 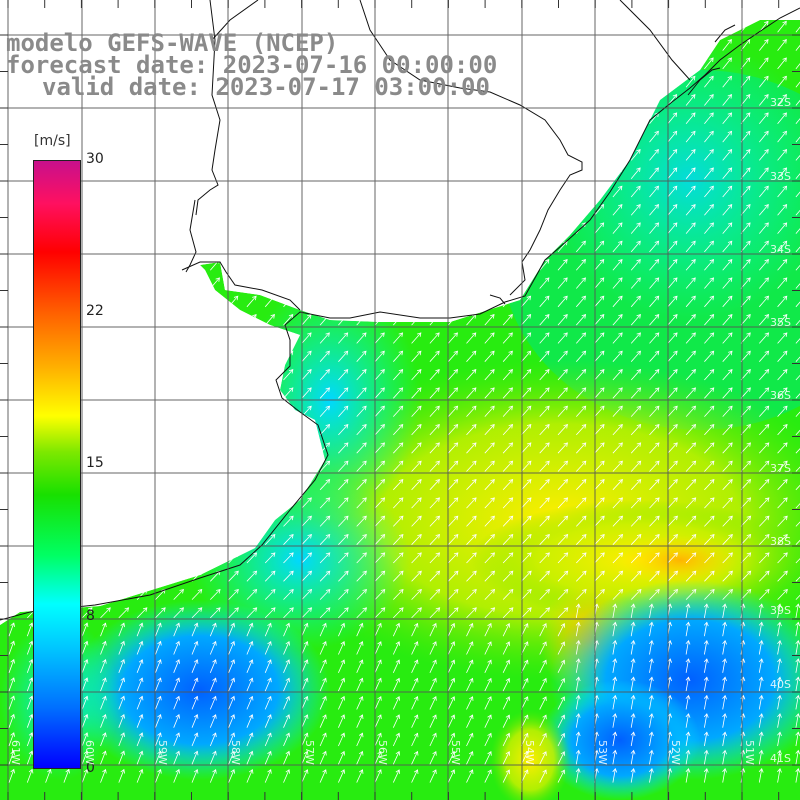 I want to click on colorbar-tick-15: 15, so click(x=95, y=463).